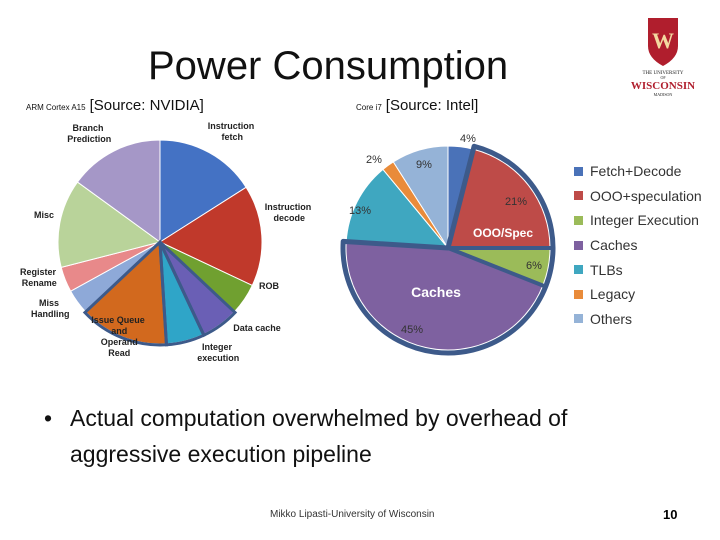 The image size is (720, 540). What do you see at coordinates (203, 191) in the screenshot?
I see `pie-slice-instruction-fetch` at bounding box center [203, 191].